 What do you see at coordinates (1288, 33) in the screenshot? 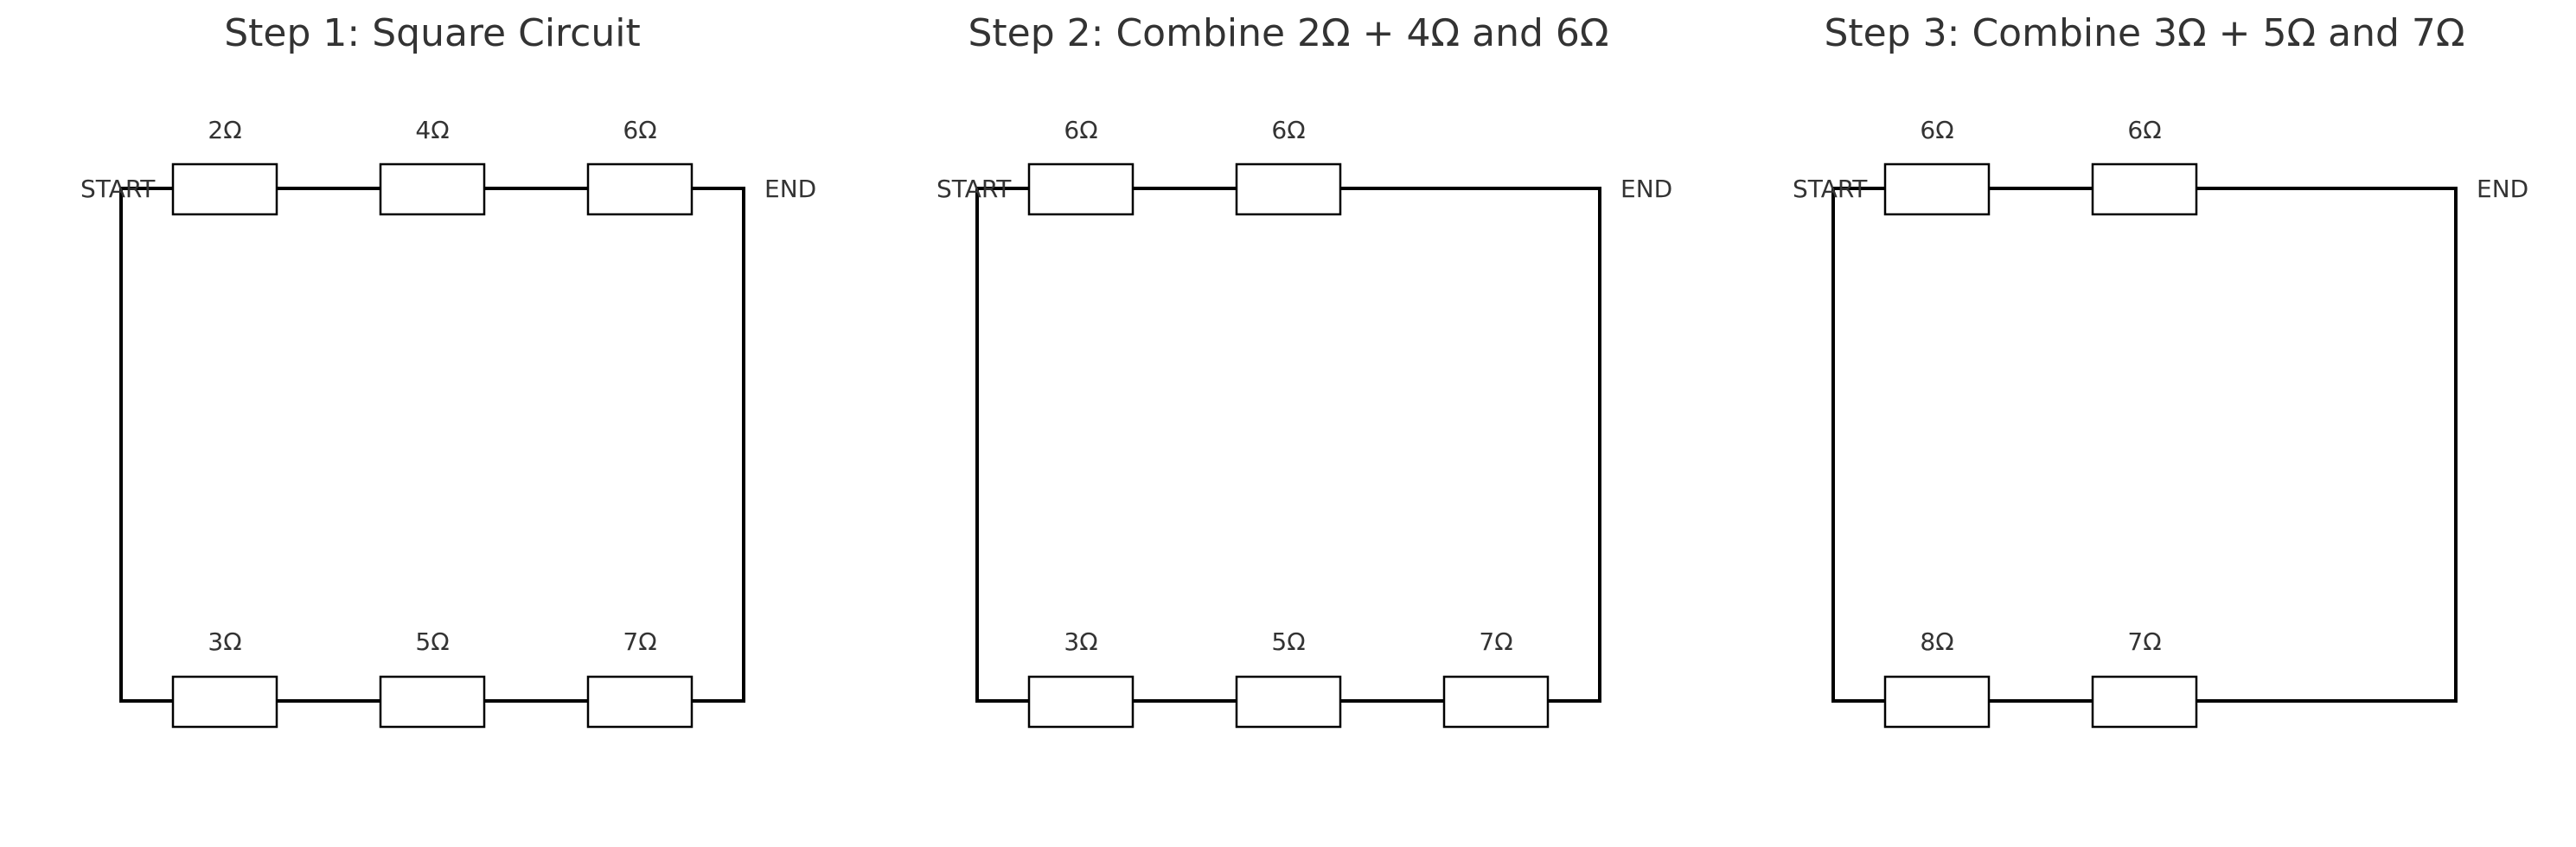
I see `panel-title: Step 2: Combine 2Ω + 4Ω and 6Ω` at bounding box center [1288, 33].